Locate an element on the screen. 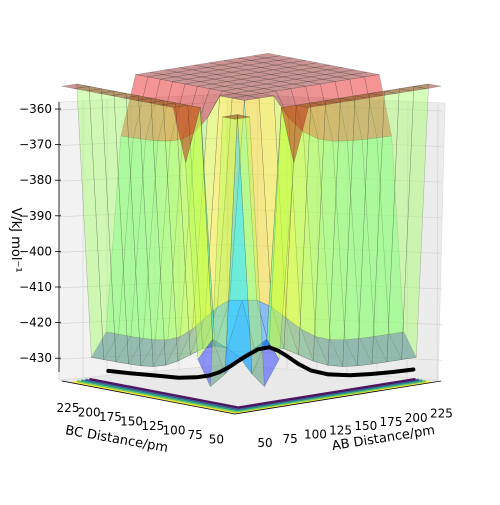  trajectory-line is located at coordinates (261, 362).